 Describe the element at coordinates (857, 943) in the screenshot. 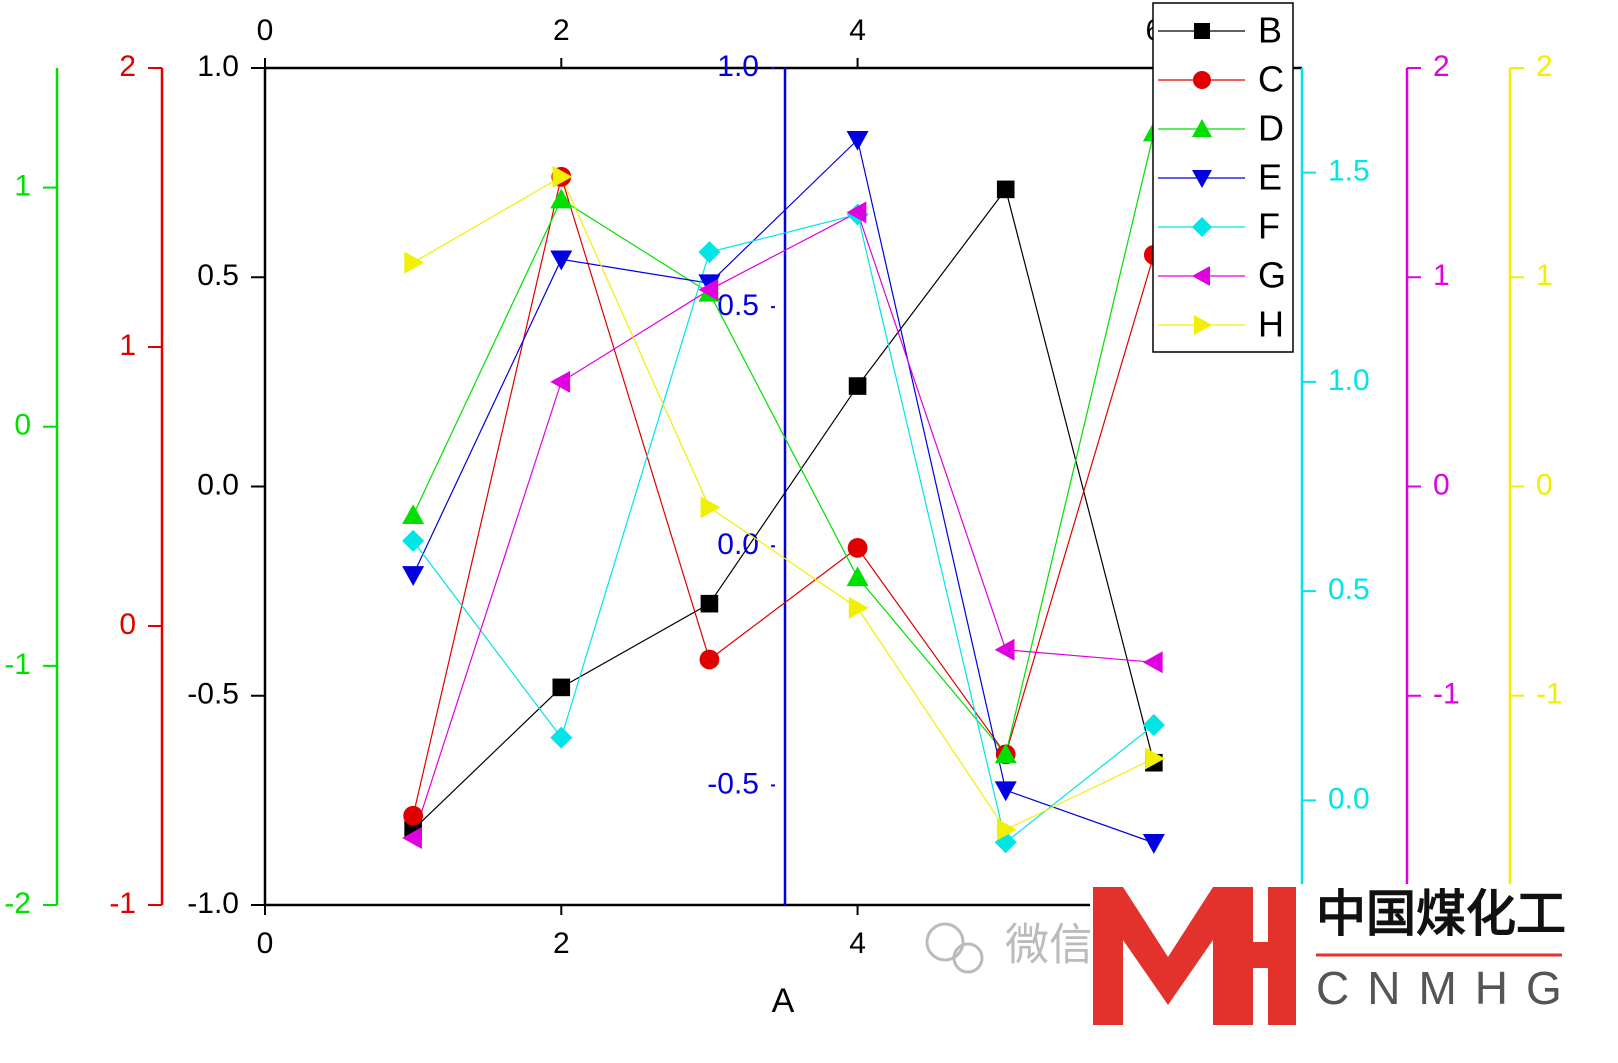

I see `x-tick-label: 4` at that location.